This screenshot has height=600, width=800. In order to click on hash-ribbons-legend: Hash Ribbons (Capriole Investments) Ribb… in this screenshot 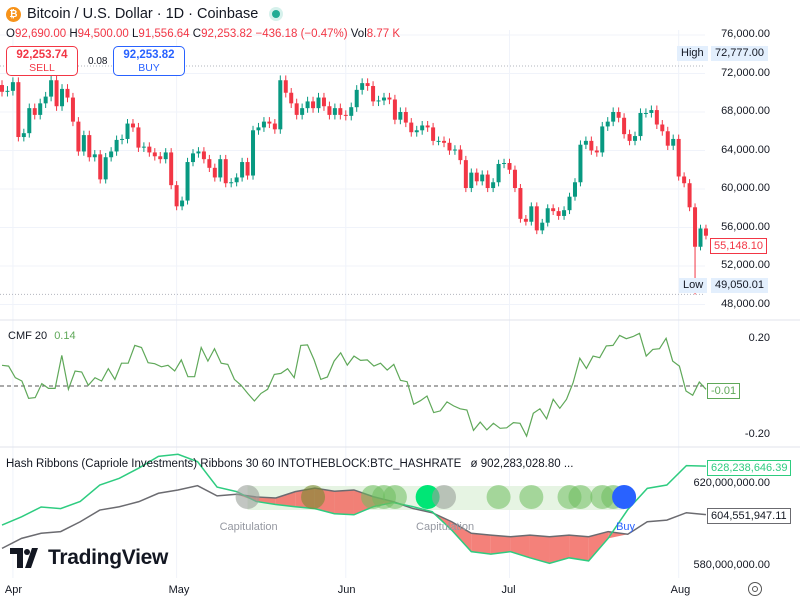, I will do `click(290, 464)`.